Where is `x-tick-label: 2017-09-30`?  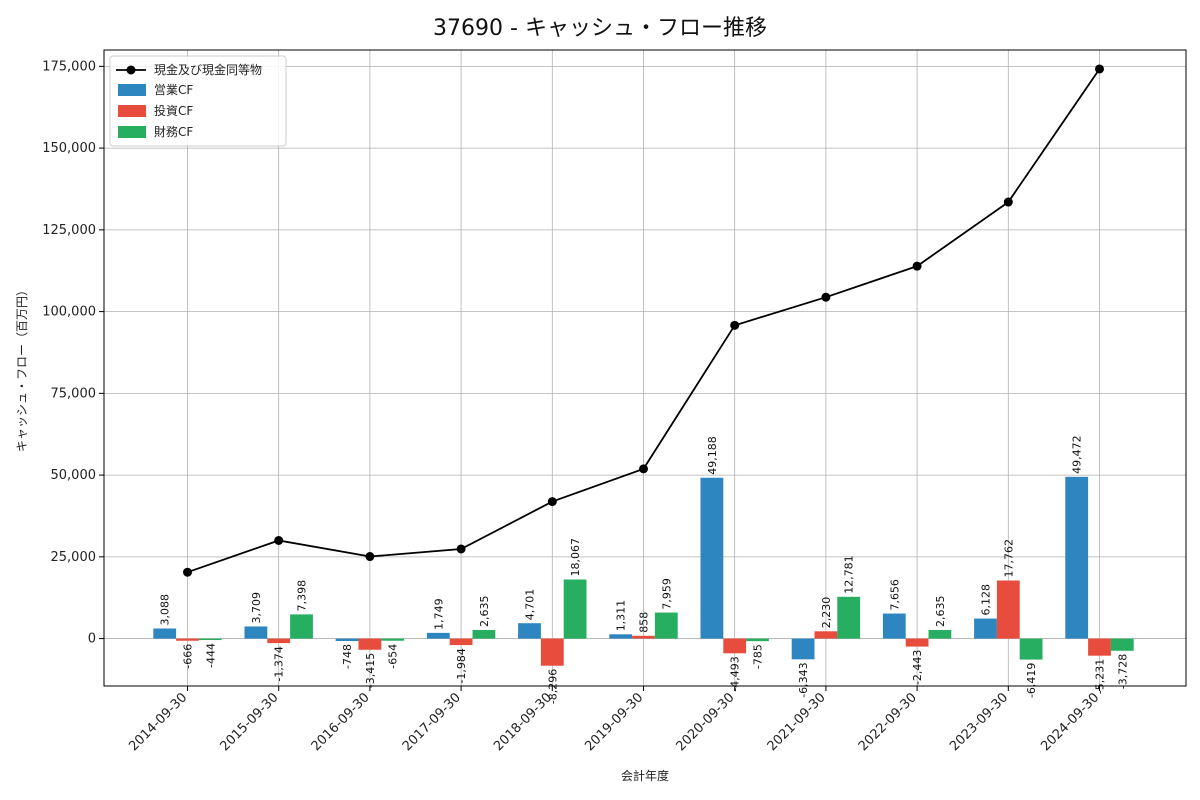
x-tick-label: 2017-09-30 is located at coordinates (432, 722).